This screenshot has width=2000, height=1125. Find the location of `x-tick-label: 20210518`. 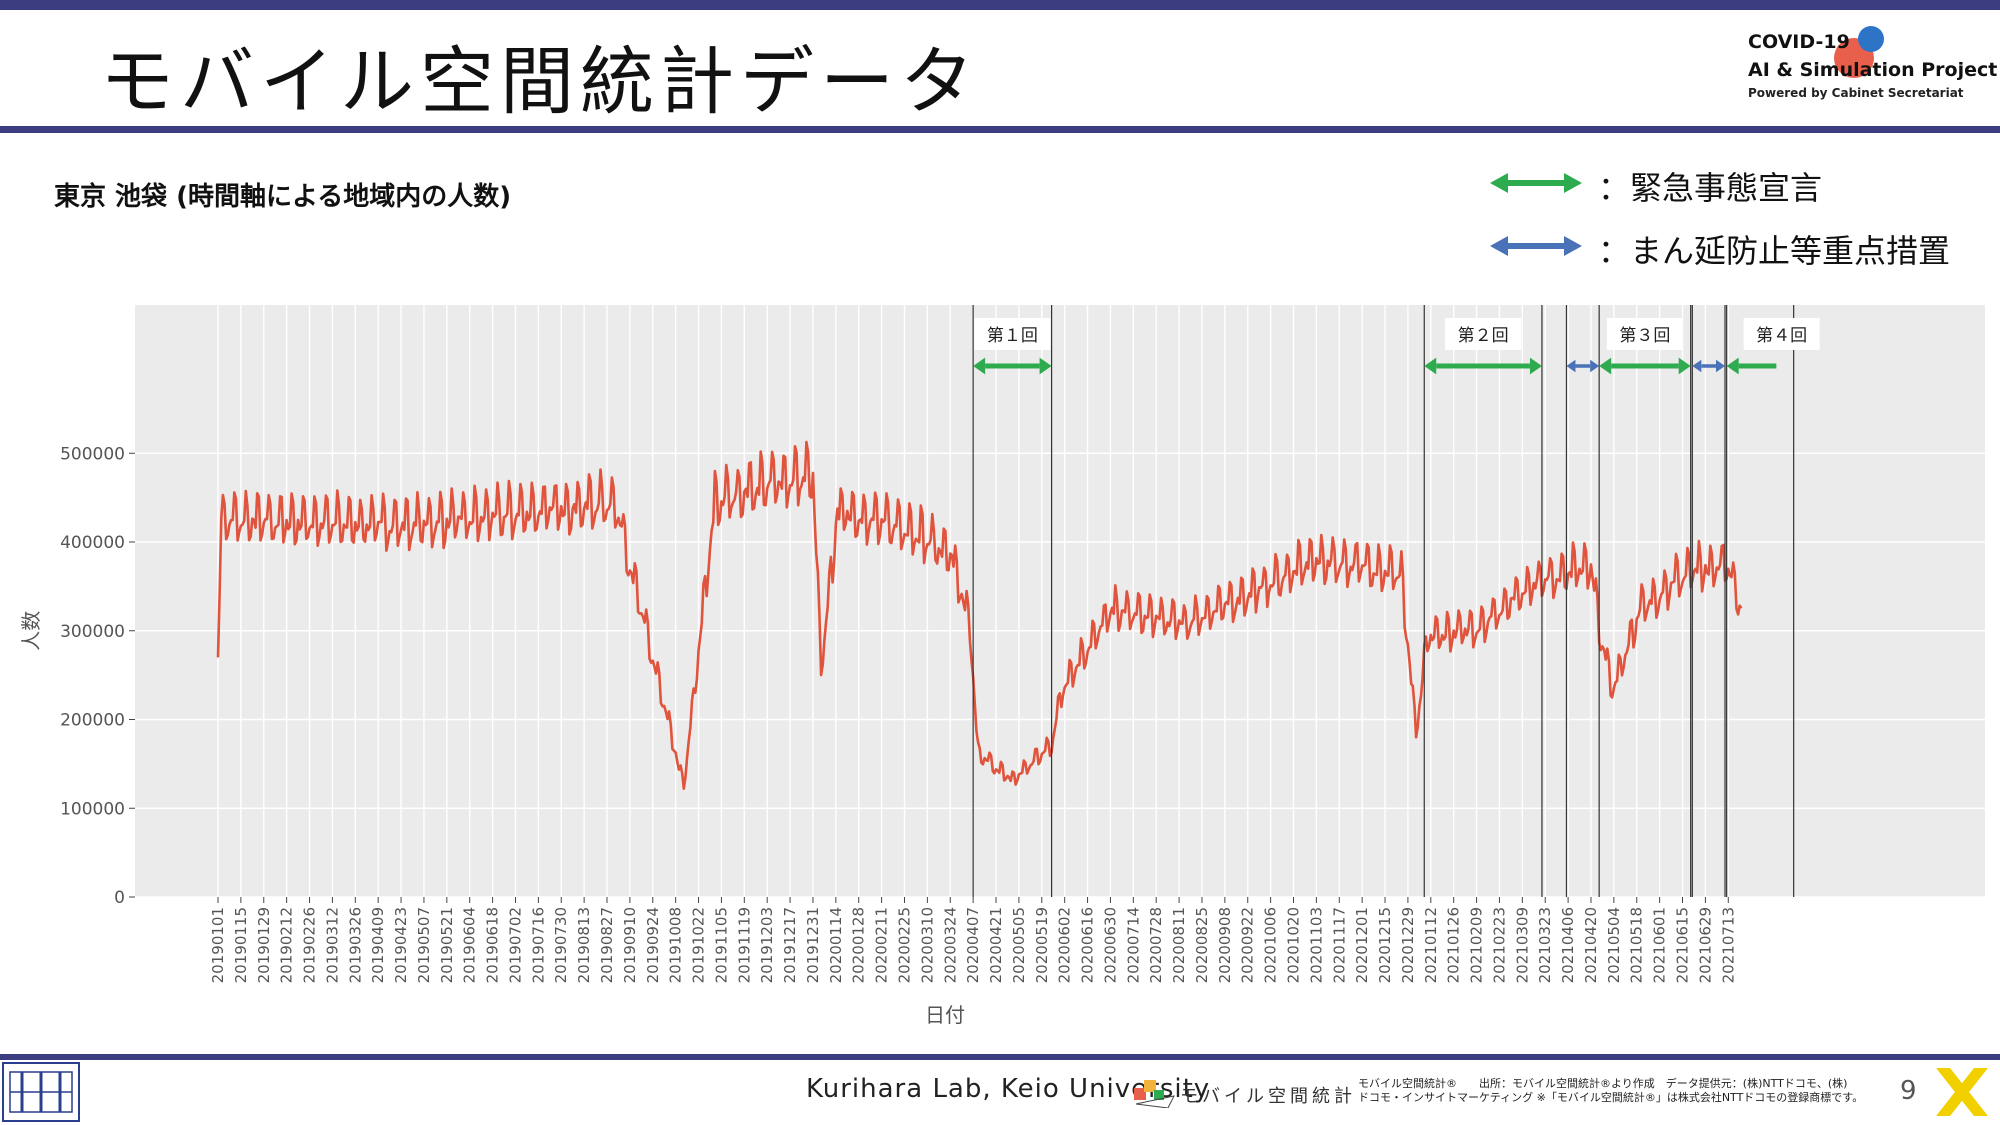

x-tick-label: 20210518 is located at coordinates (1637, 945).